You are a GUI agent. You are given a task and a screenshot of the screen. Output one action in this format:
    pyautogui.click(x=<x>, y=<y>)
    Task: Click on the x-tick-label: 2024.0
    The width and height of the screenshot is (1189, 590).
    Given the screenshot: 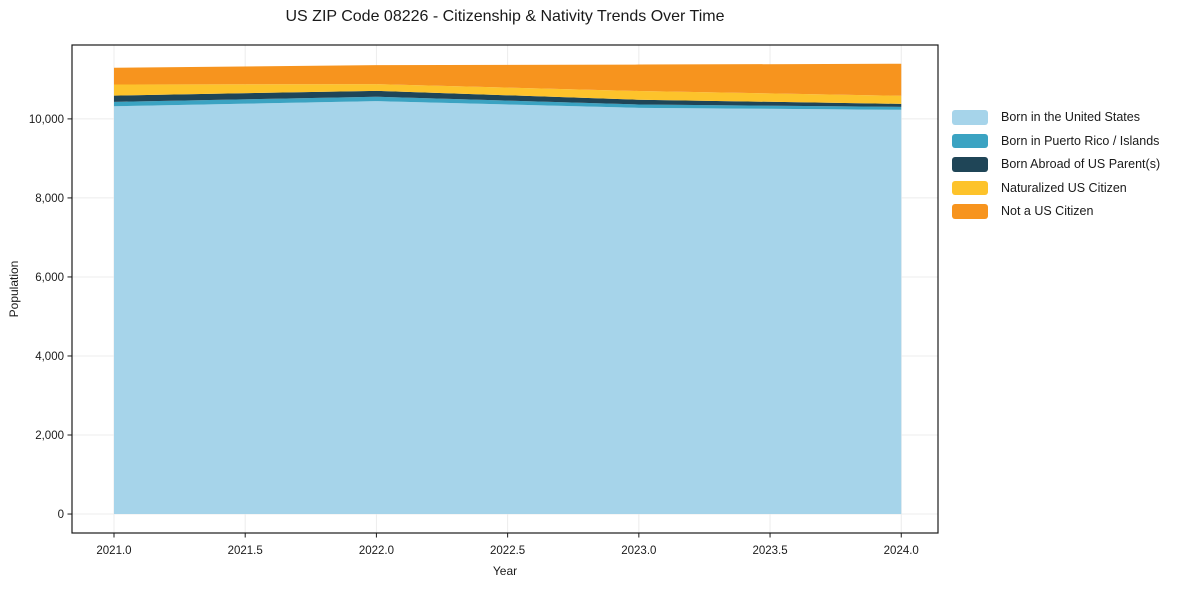 What is the action you would take?
    pyautogui.click(x=901, y=551)
    